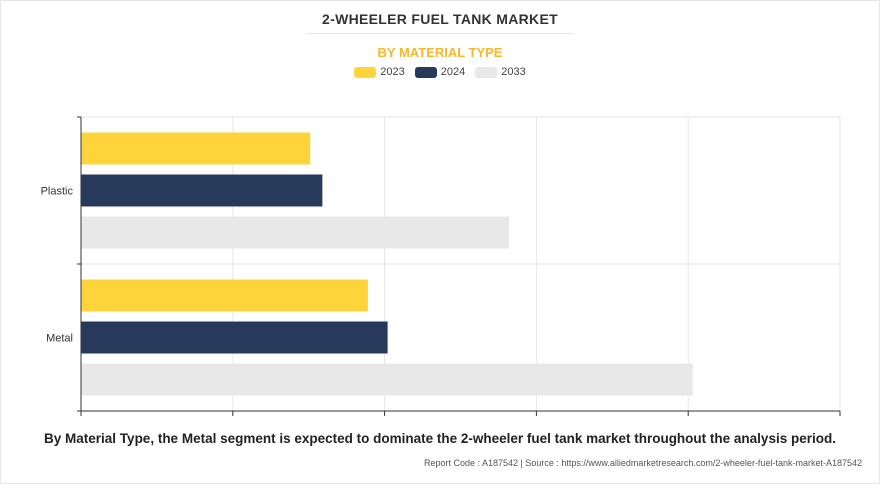 Image resolution: width=880 pixels, height=484 pixels. I want to click on legend-label: 2023, so click(392, 72).